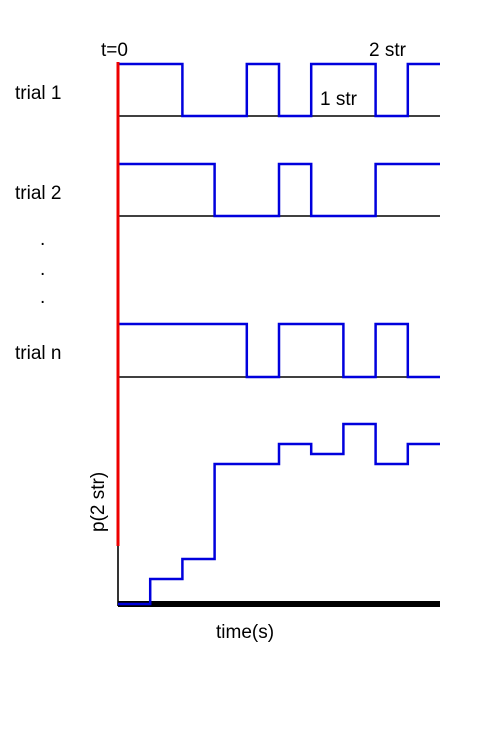 The height and width of the screenshot is (745, 500). I want to click on y-axis-label: p(2 str), so click(98, 502).